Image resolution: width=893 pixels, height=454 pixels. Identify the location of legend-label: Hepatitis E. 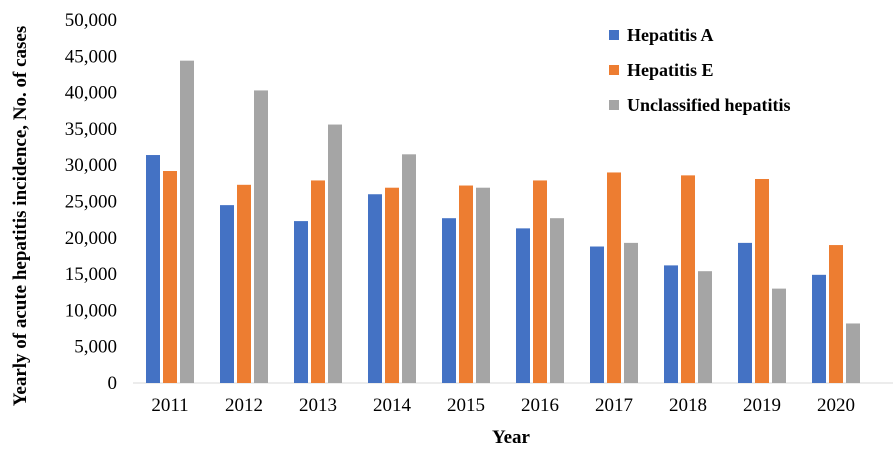
(670, 70).